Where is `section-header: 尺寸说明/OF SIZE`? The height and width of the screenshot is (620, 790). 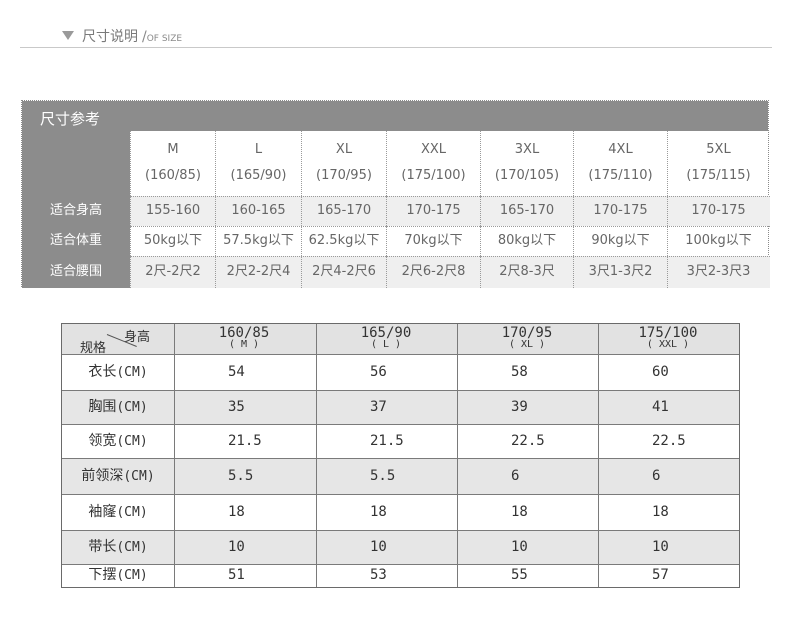
section-header: 尺寸说明/OF SIZE is located at coordinates (122, 36).